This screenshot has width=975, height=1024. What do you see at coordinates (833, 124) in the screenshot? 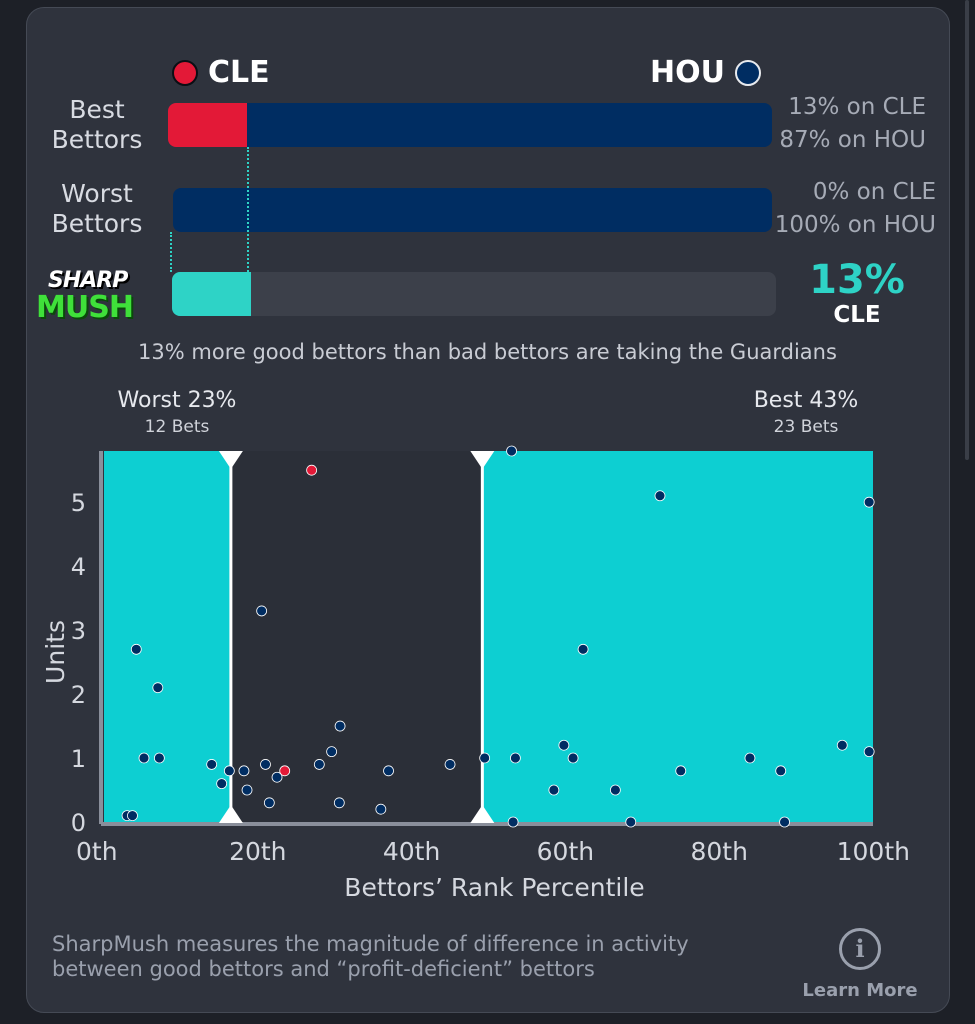
I see `best-bettors-pct: 13% on CLE 87% on HOU` at bounding box center [833, 124].